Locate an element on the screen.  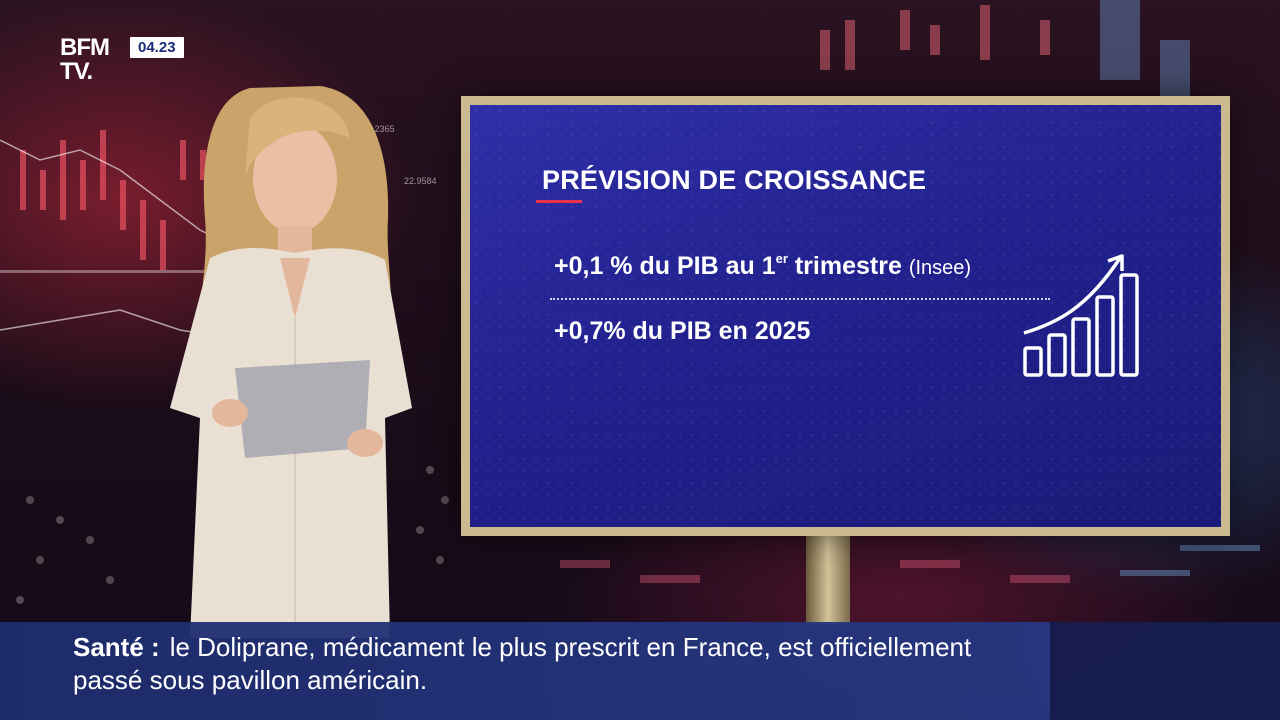
news-ticker-bar is located at coordinates (525, 671).